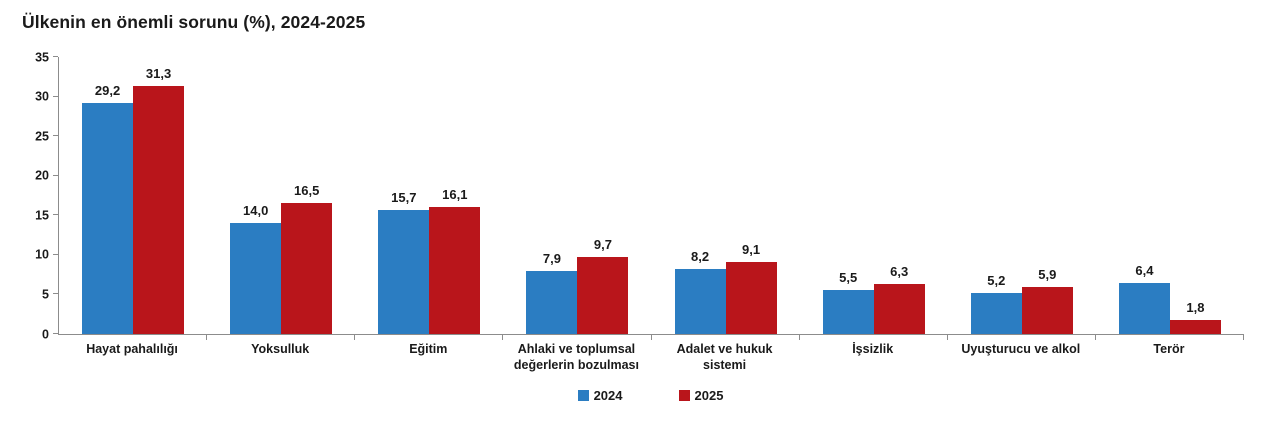 The width and height of the screenshot is (1280, 429). I want to click on bar-value-label: 15,7, so click(404, 197).